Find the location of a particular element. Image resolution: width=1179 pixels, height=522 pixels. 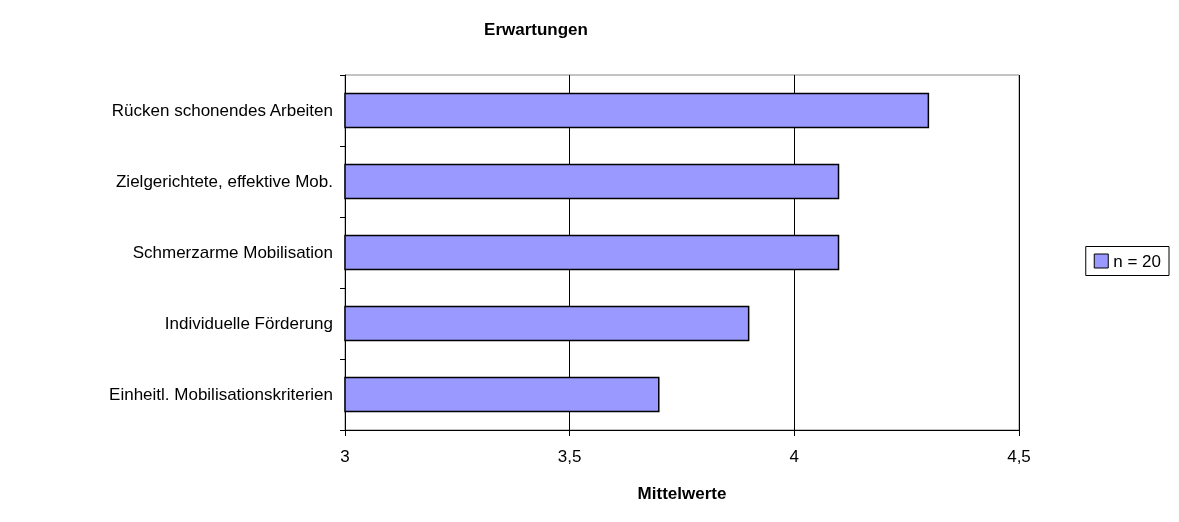

y-tick-label: Individuelle Förderung is located at coordinates (248, 323).